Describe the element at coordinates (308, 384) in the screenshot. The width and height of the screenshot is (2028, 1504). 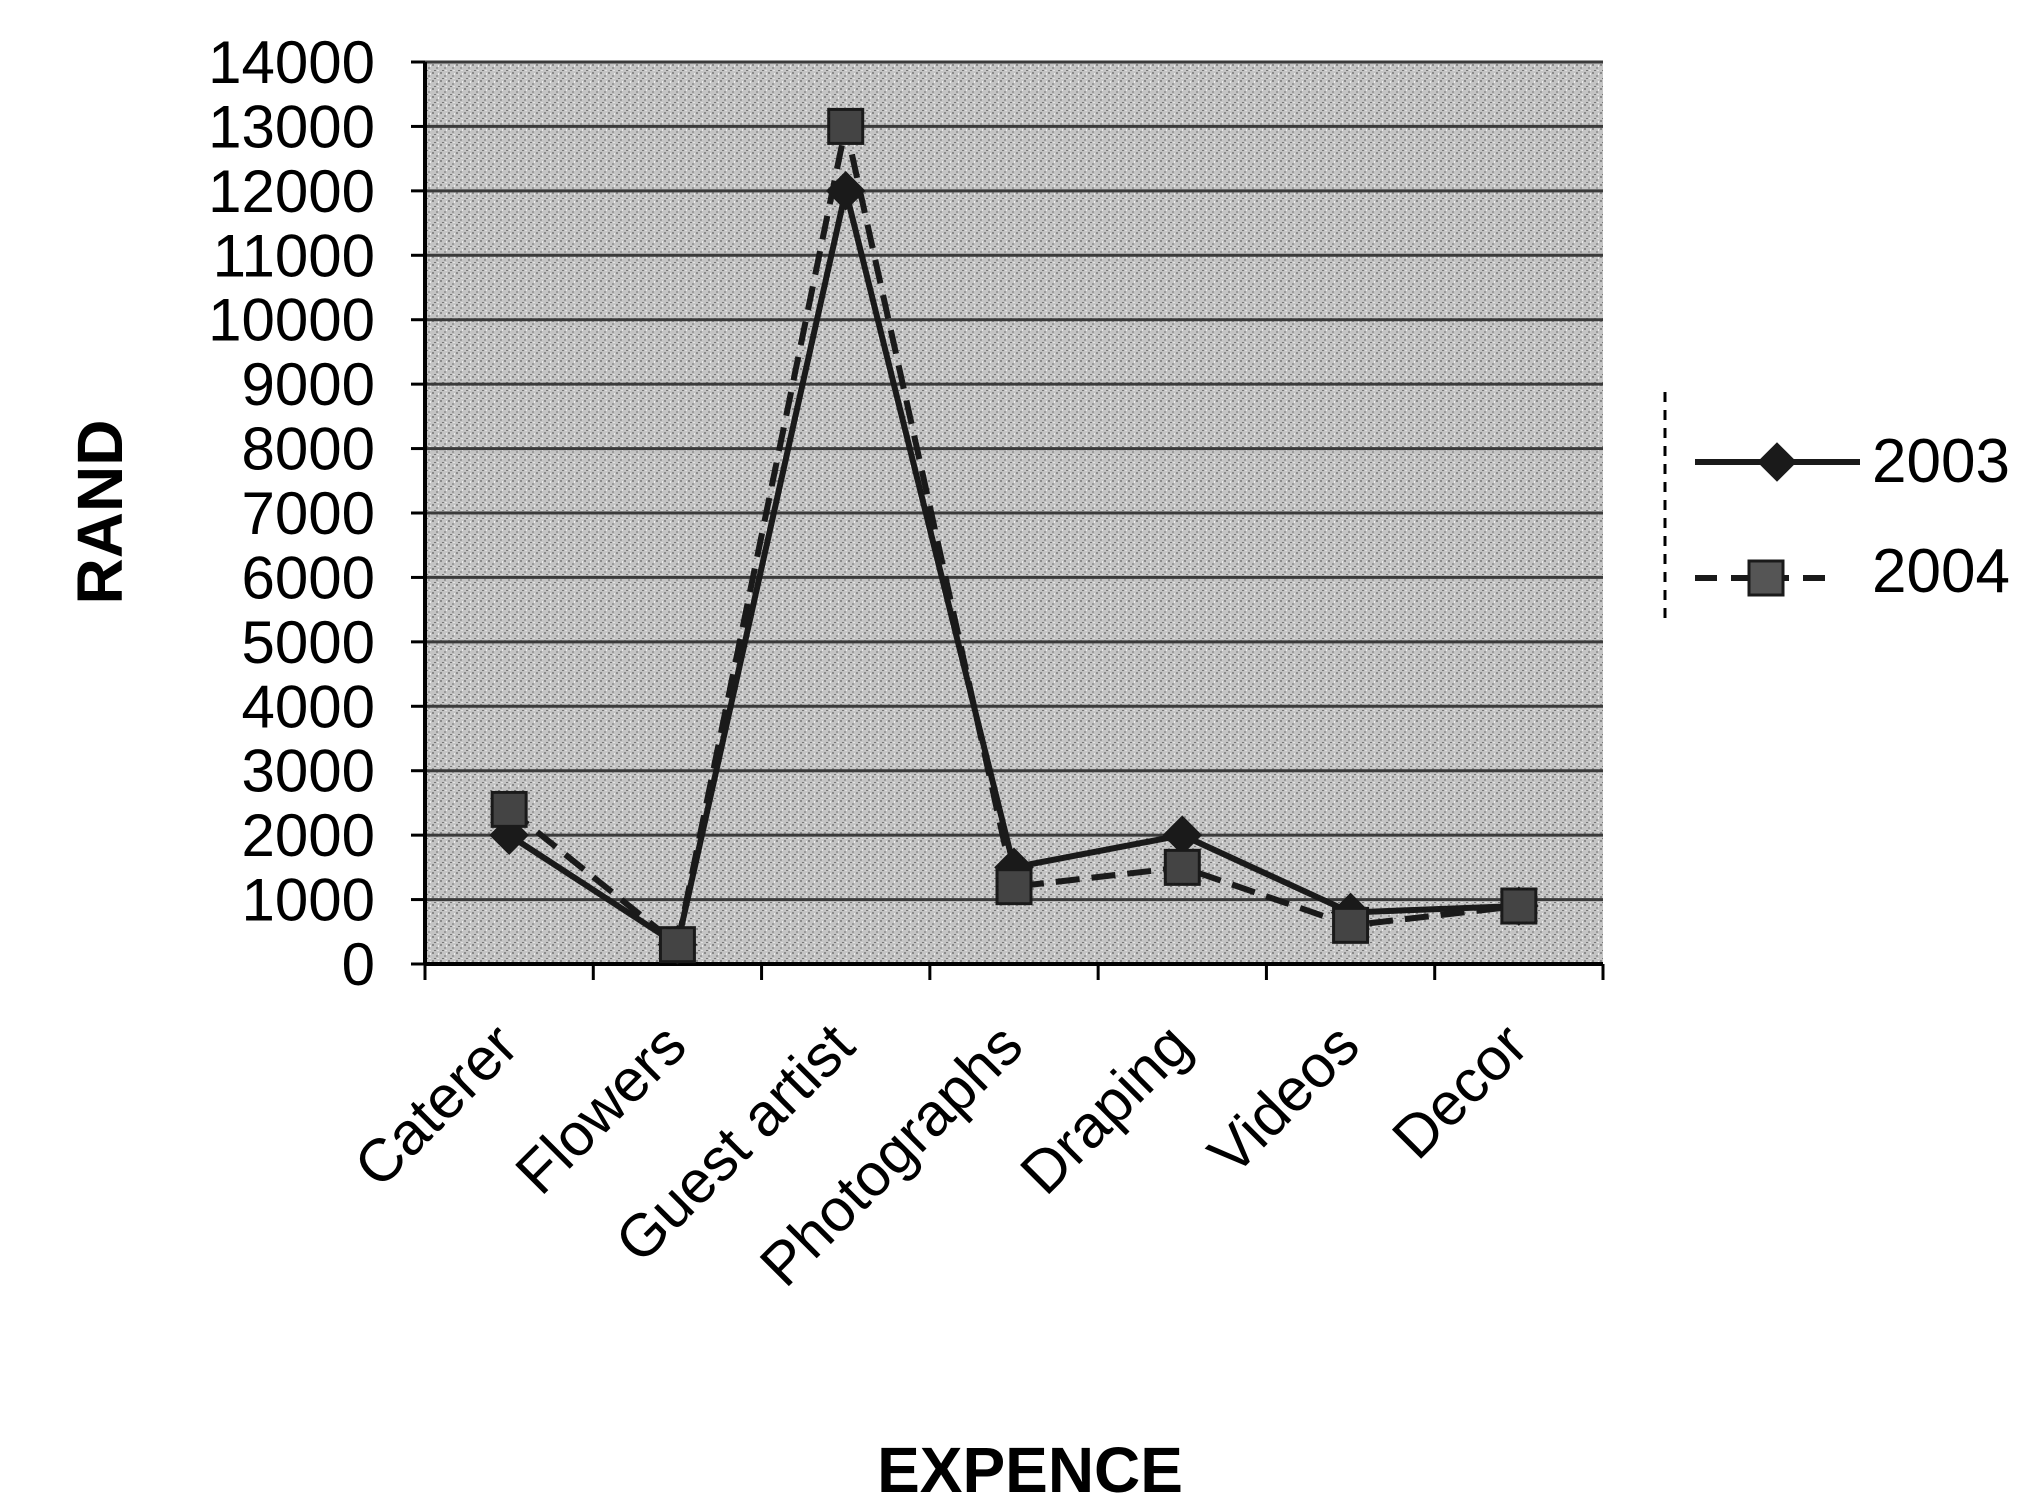
I see `y-tick-label: 9000` at that location.